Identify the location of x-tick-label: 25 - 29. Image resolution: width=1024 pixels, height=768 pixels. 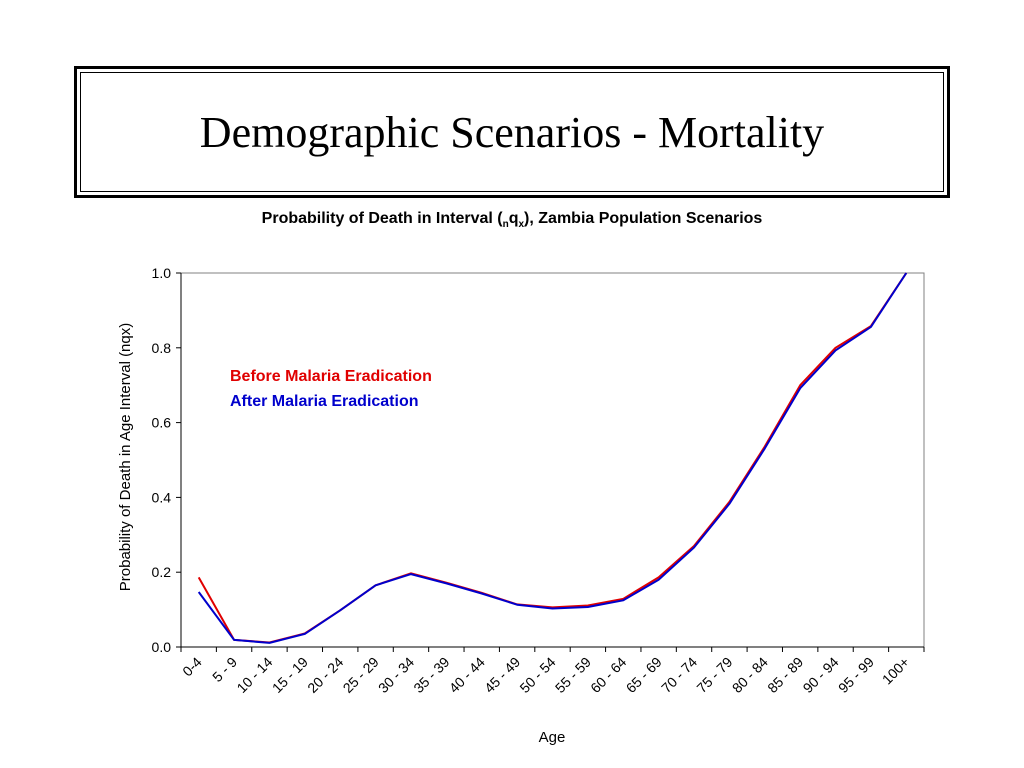
(361, 675).